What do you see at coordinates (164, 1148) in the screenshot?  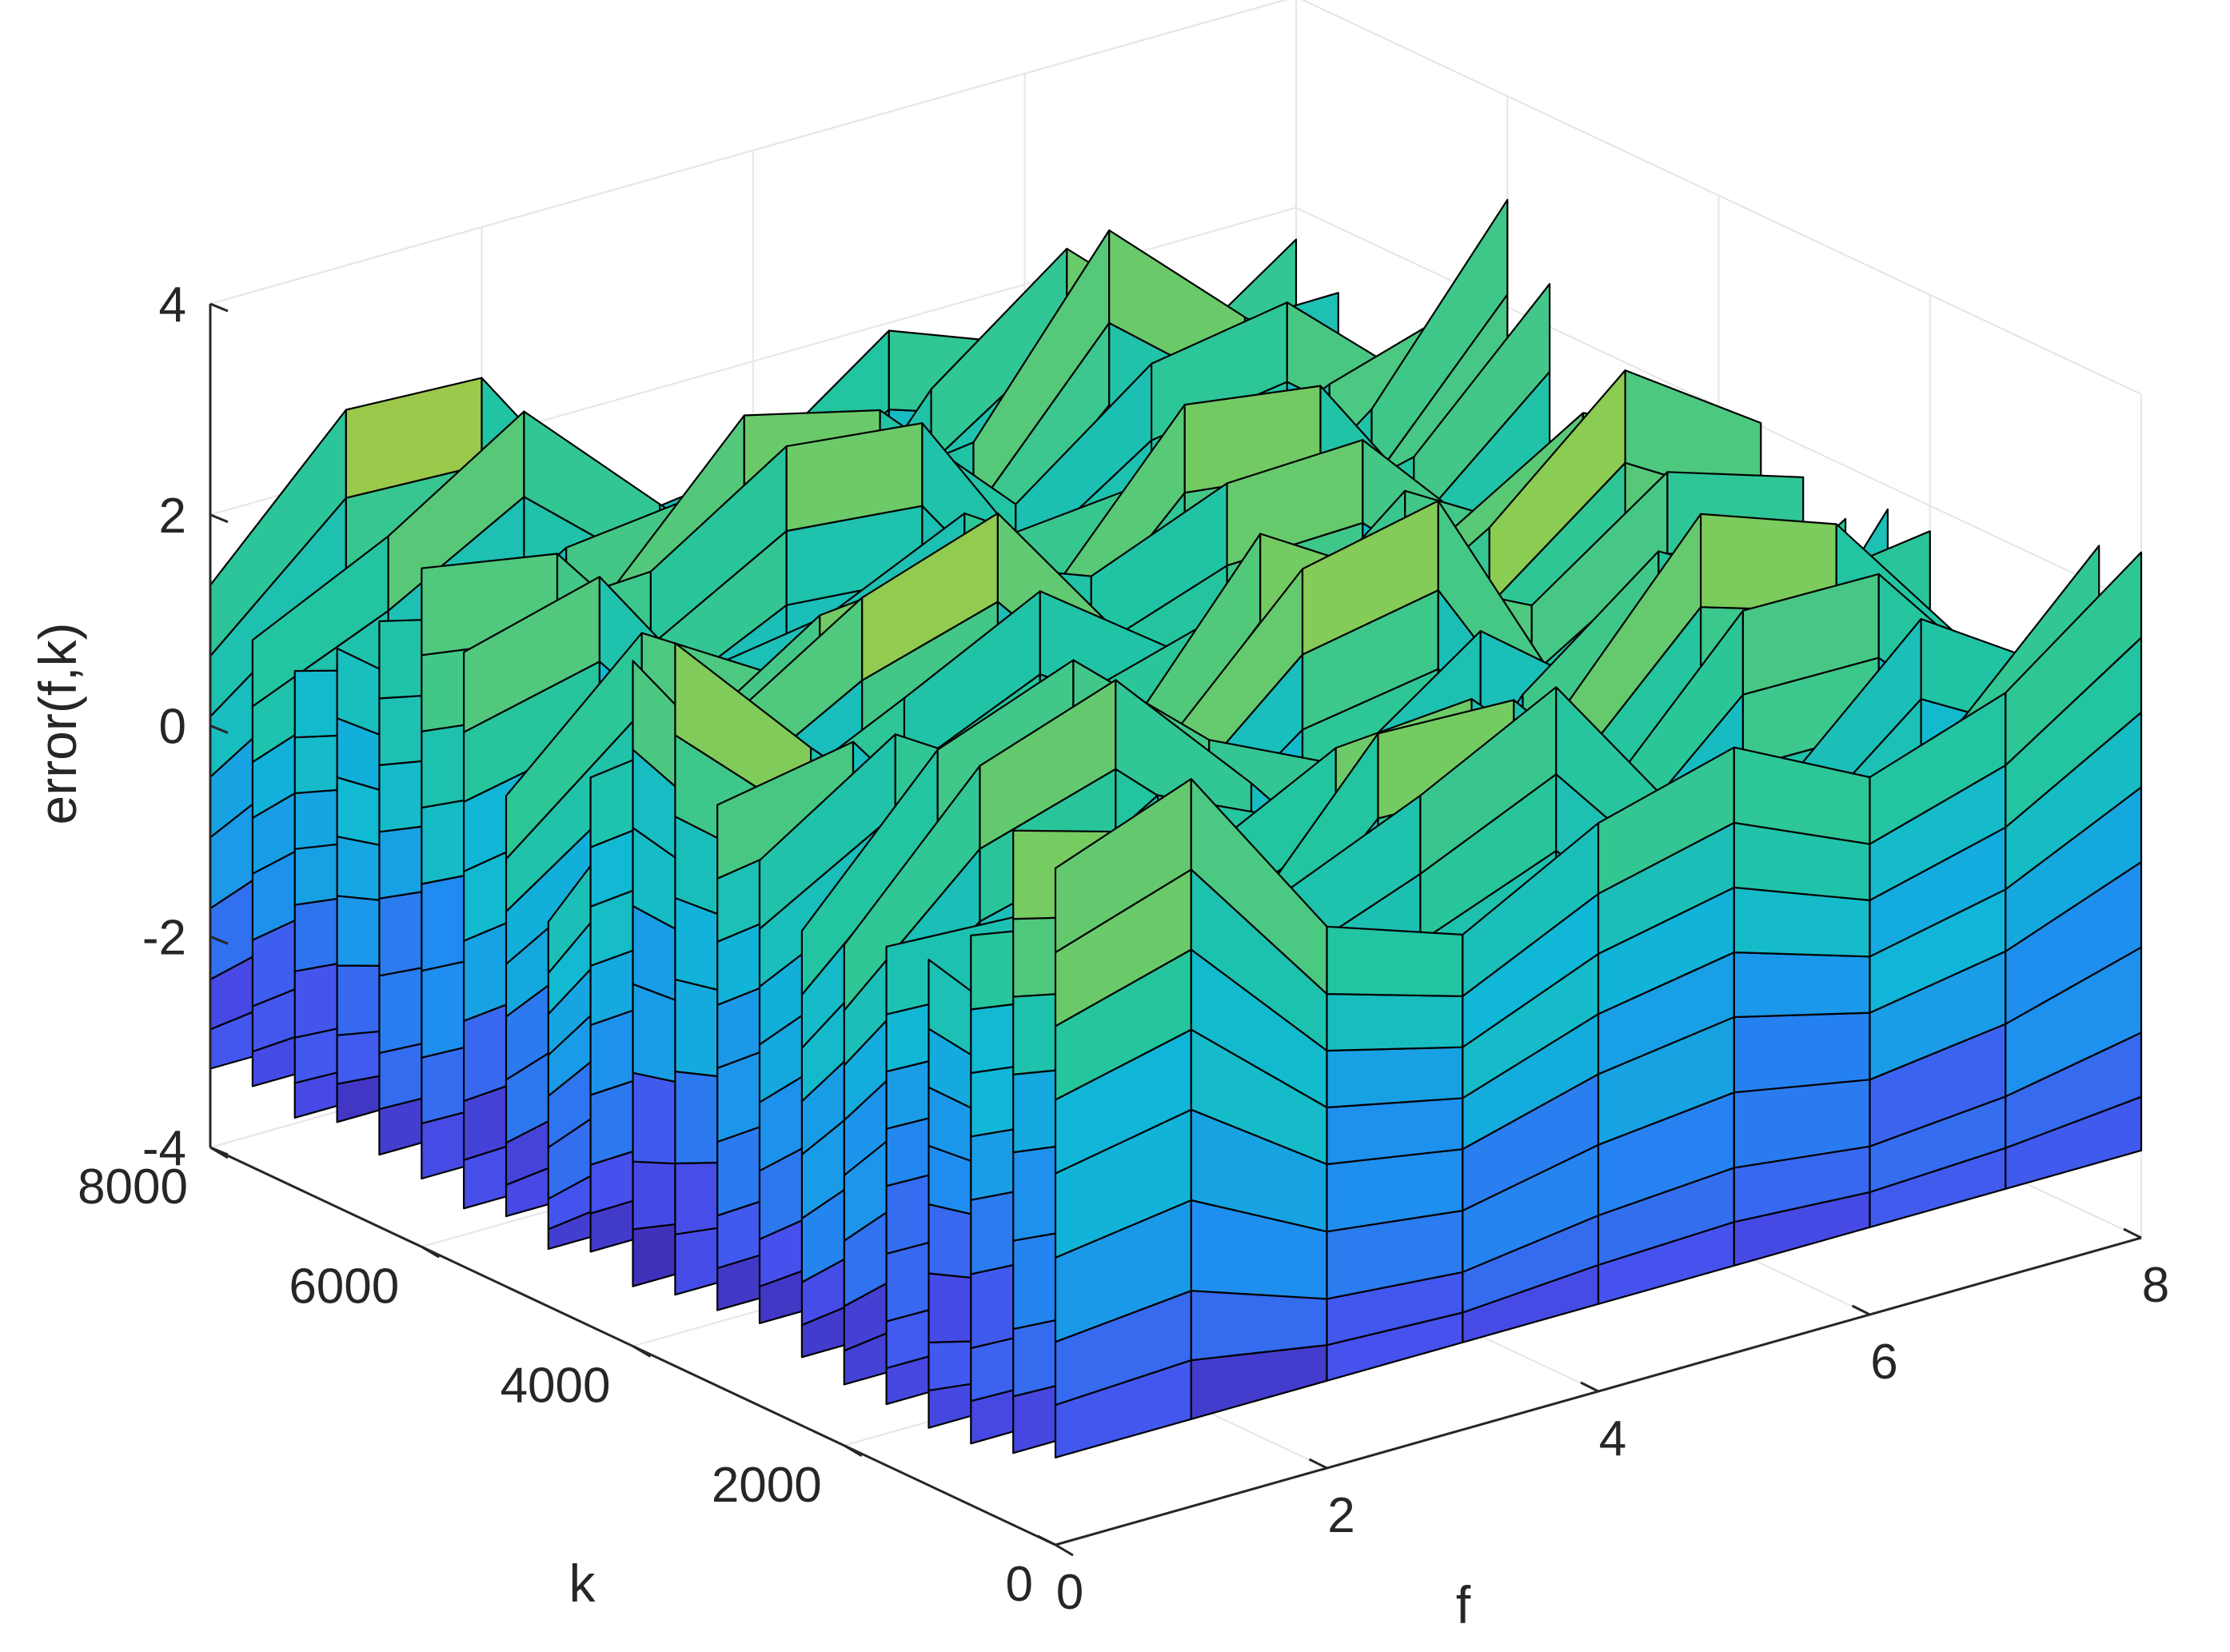 I see `z-tick-label: -4` at bounding box center [164, 1148].